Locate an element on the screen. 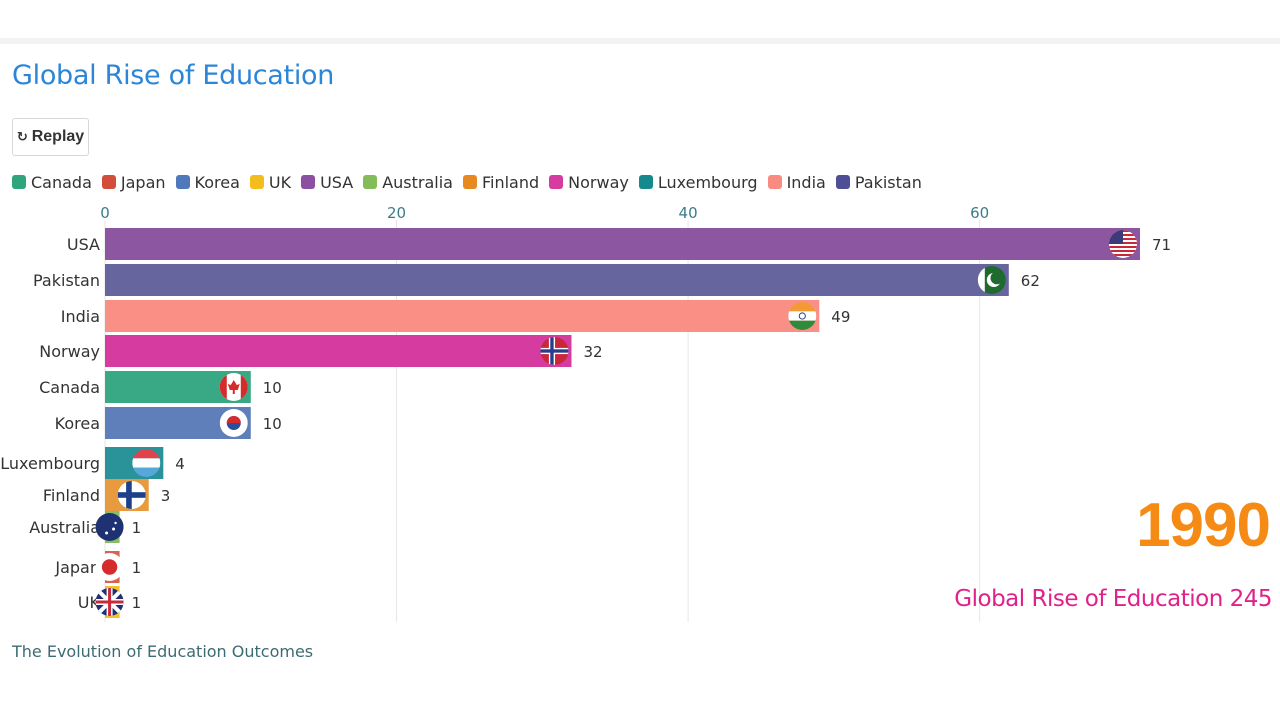  category-label: Australia is located at coordinates (64, 527).